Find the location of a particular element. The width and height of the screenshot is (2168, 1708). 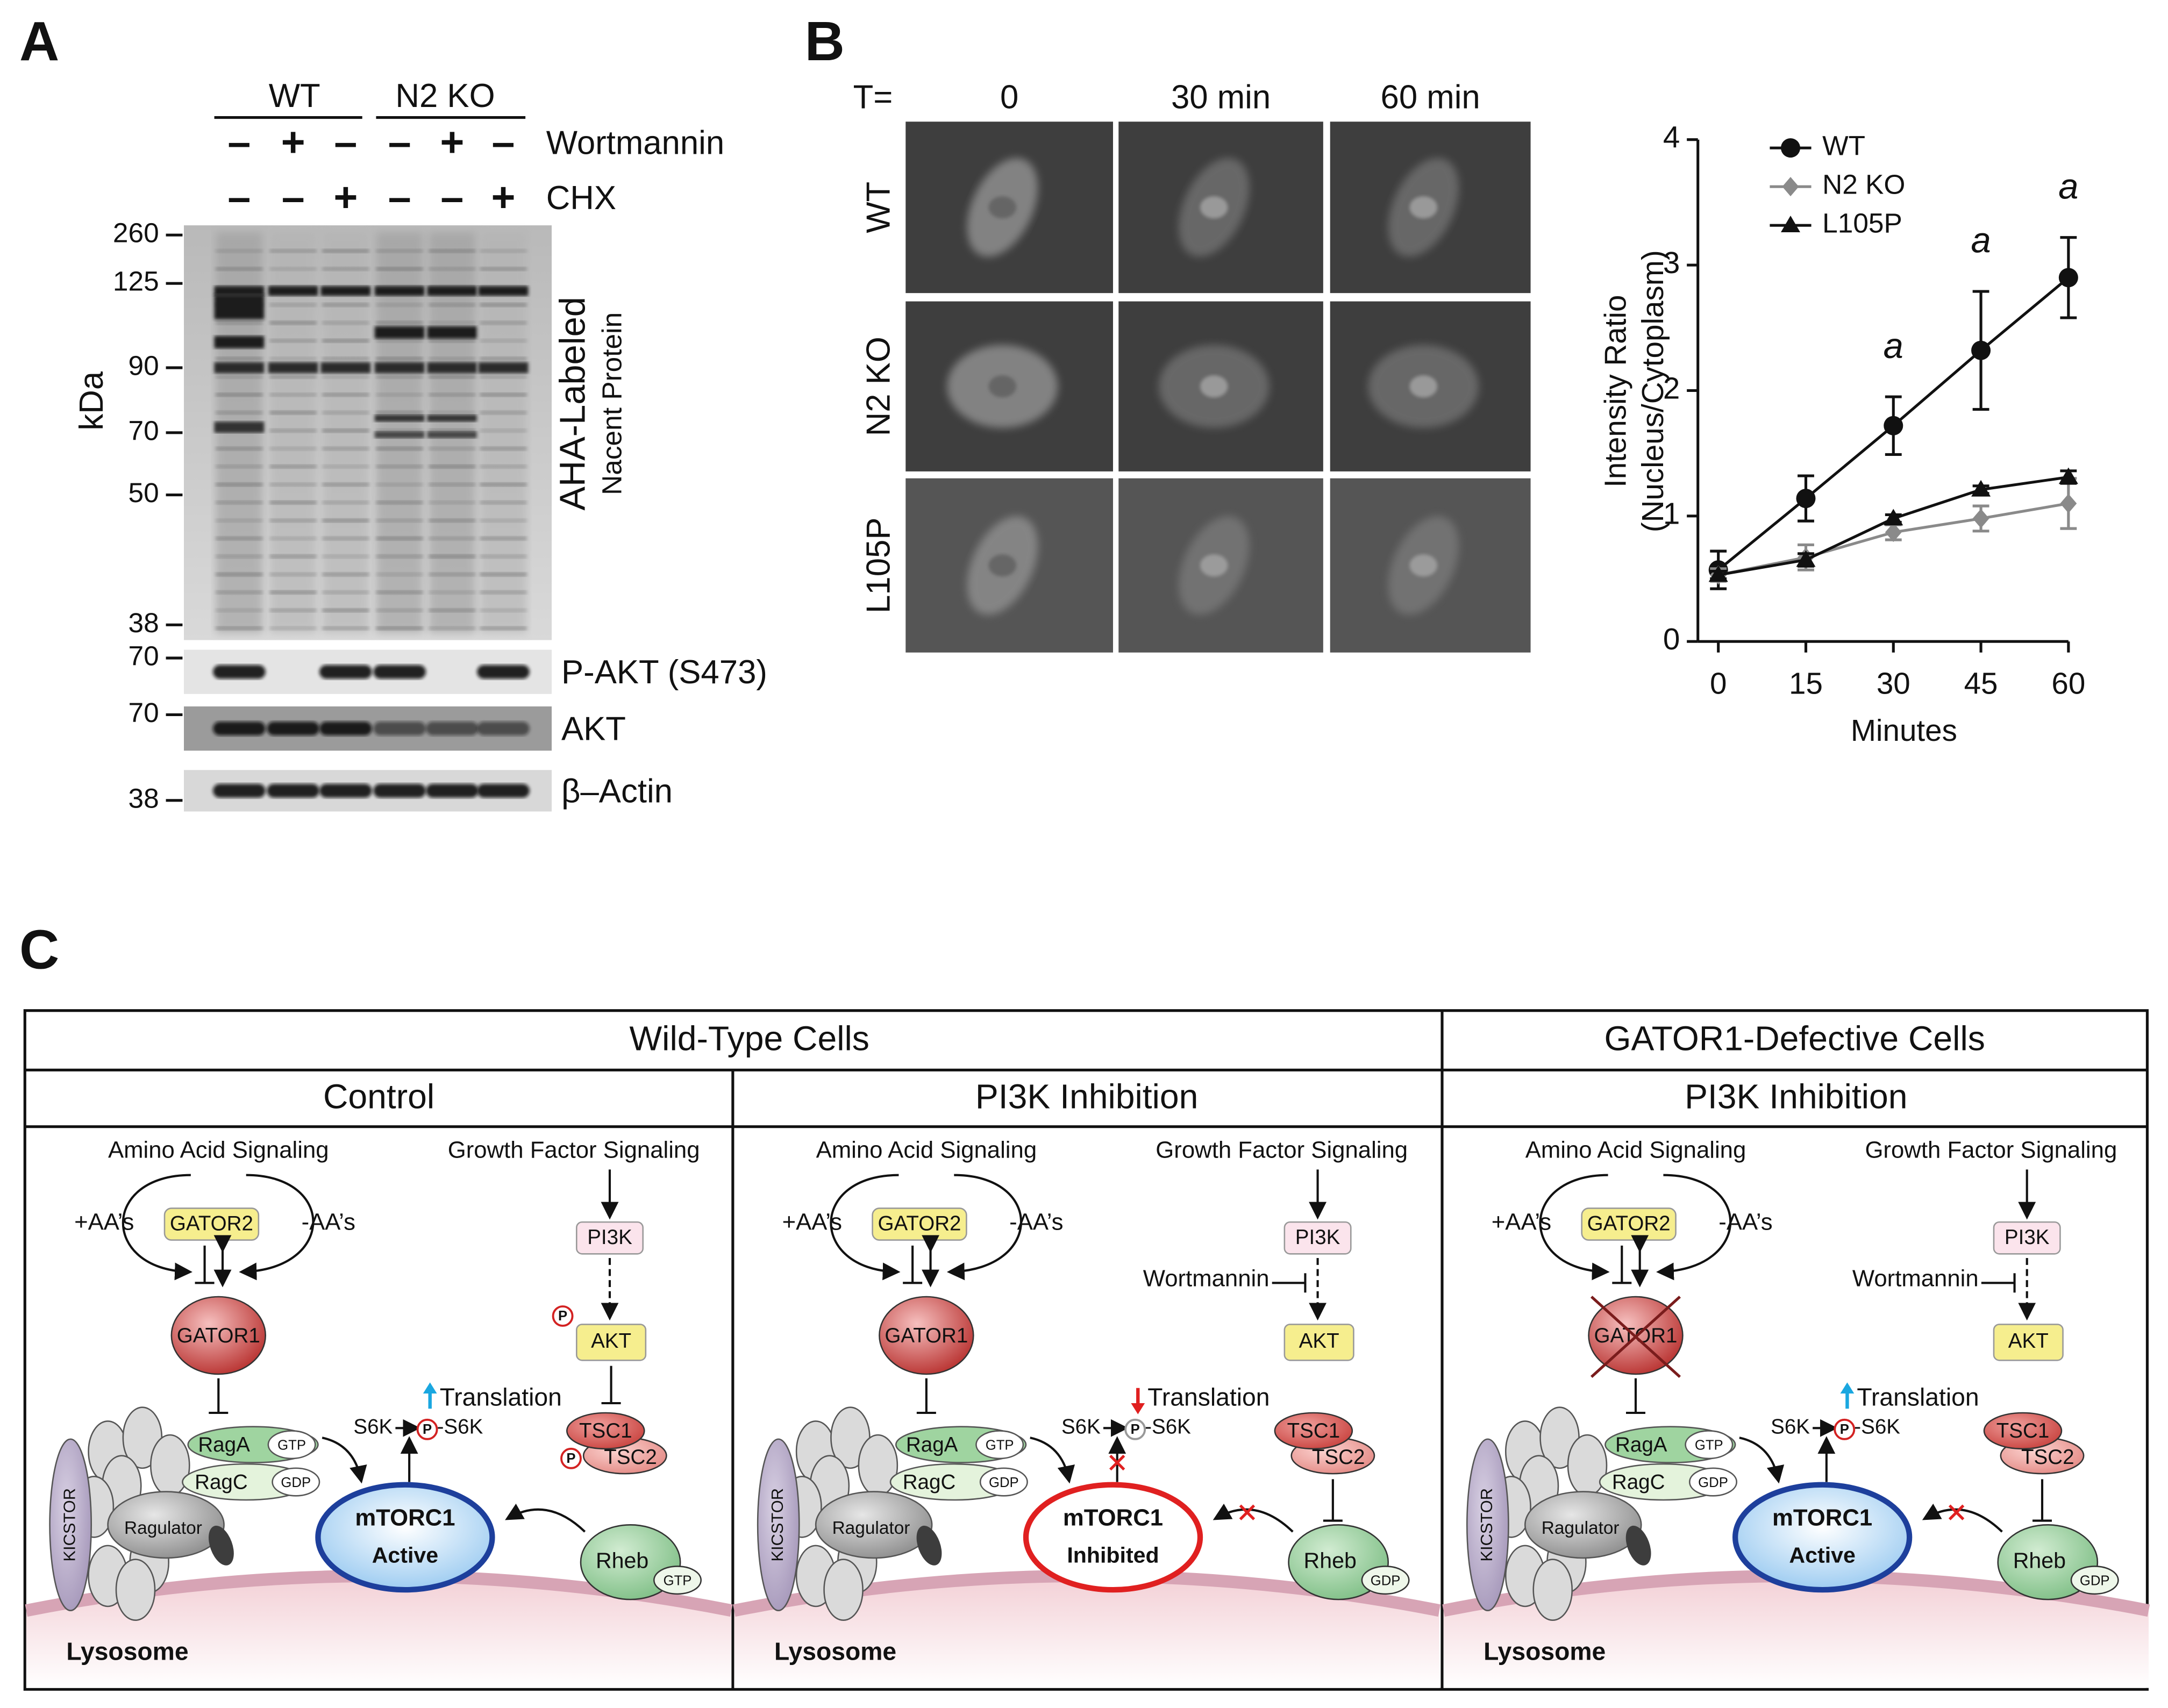

gator1-label: GATOR1 is located at coordinates (218, 1335).